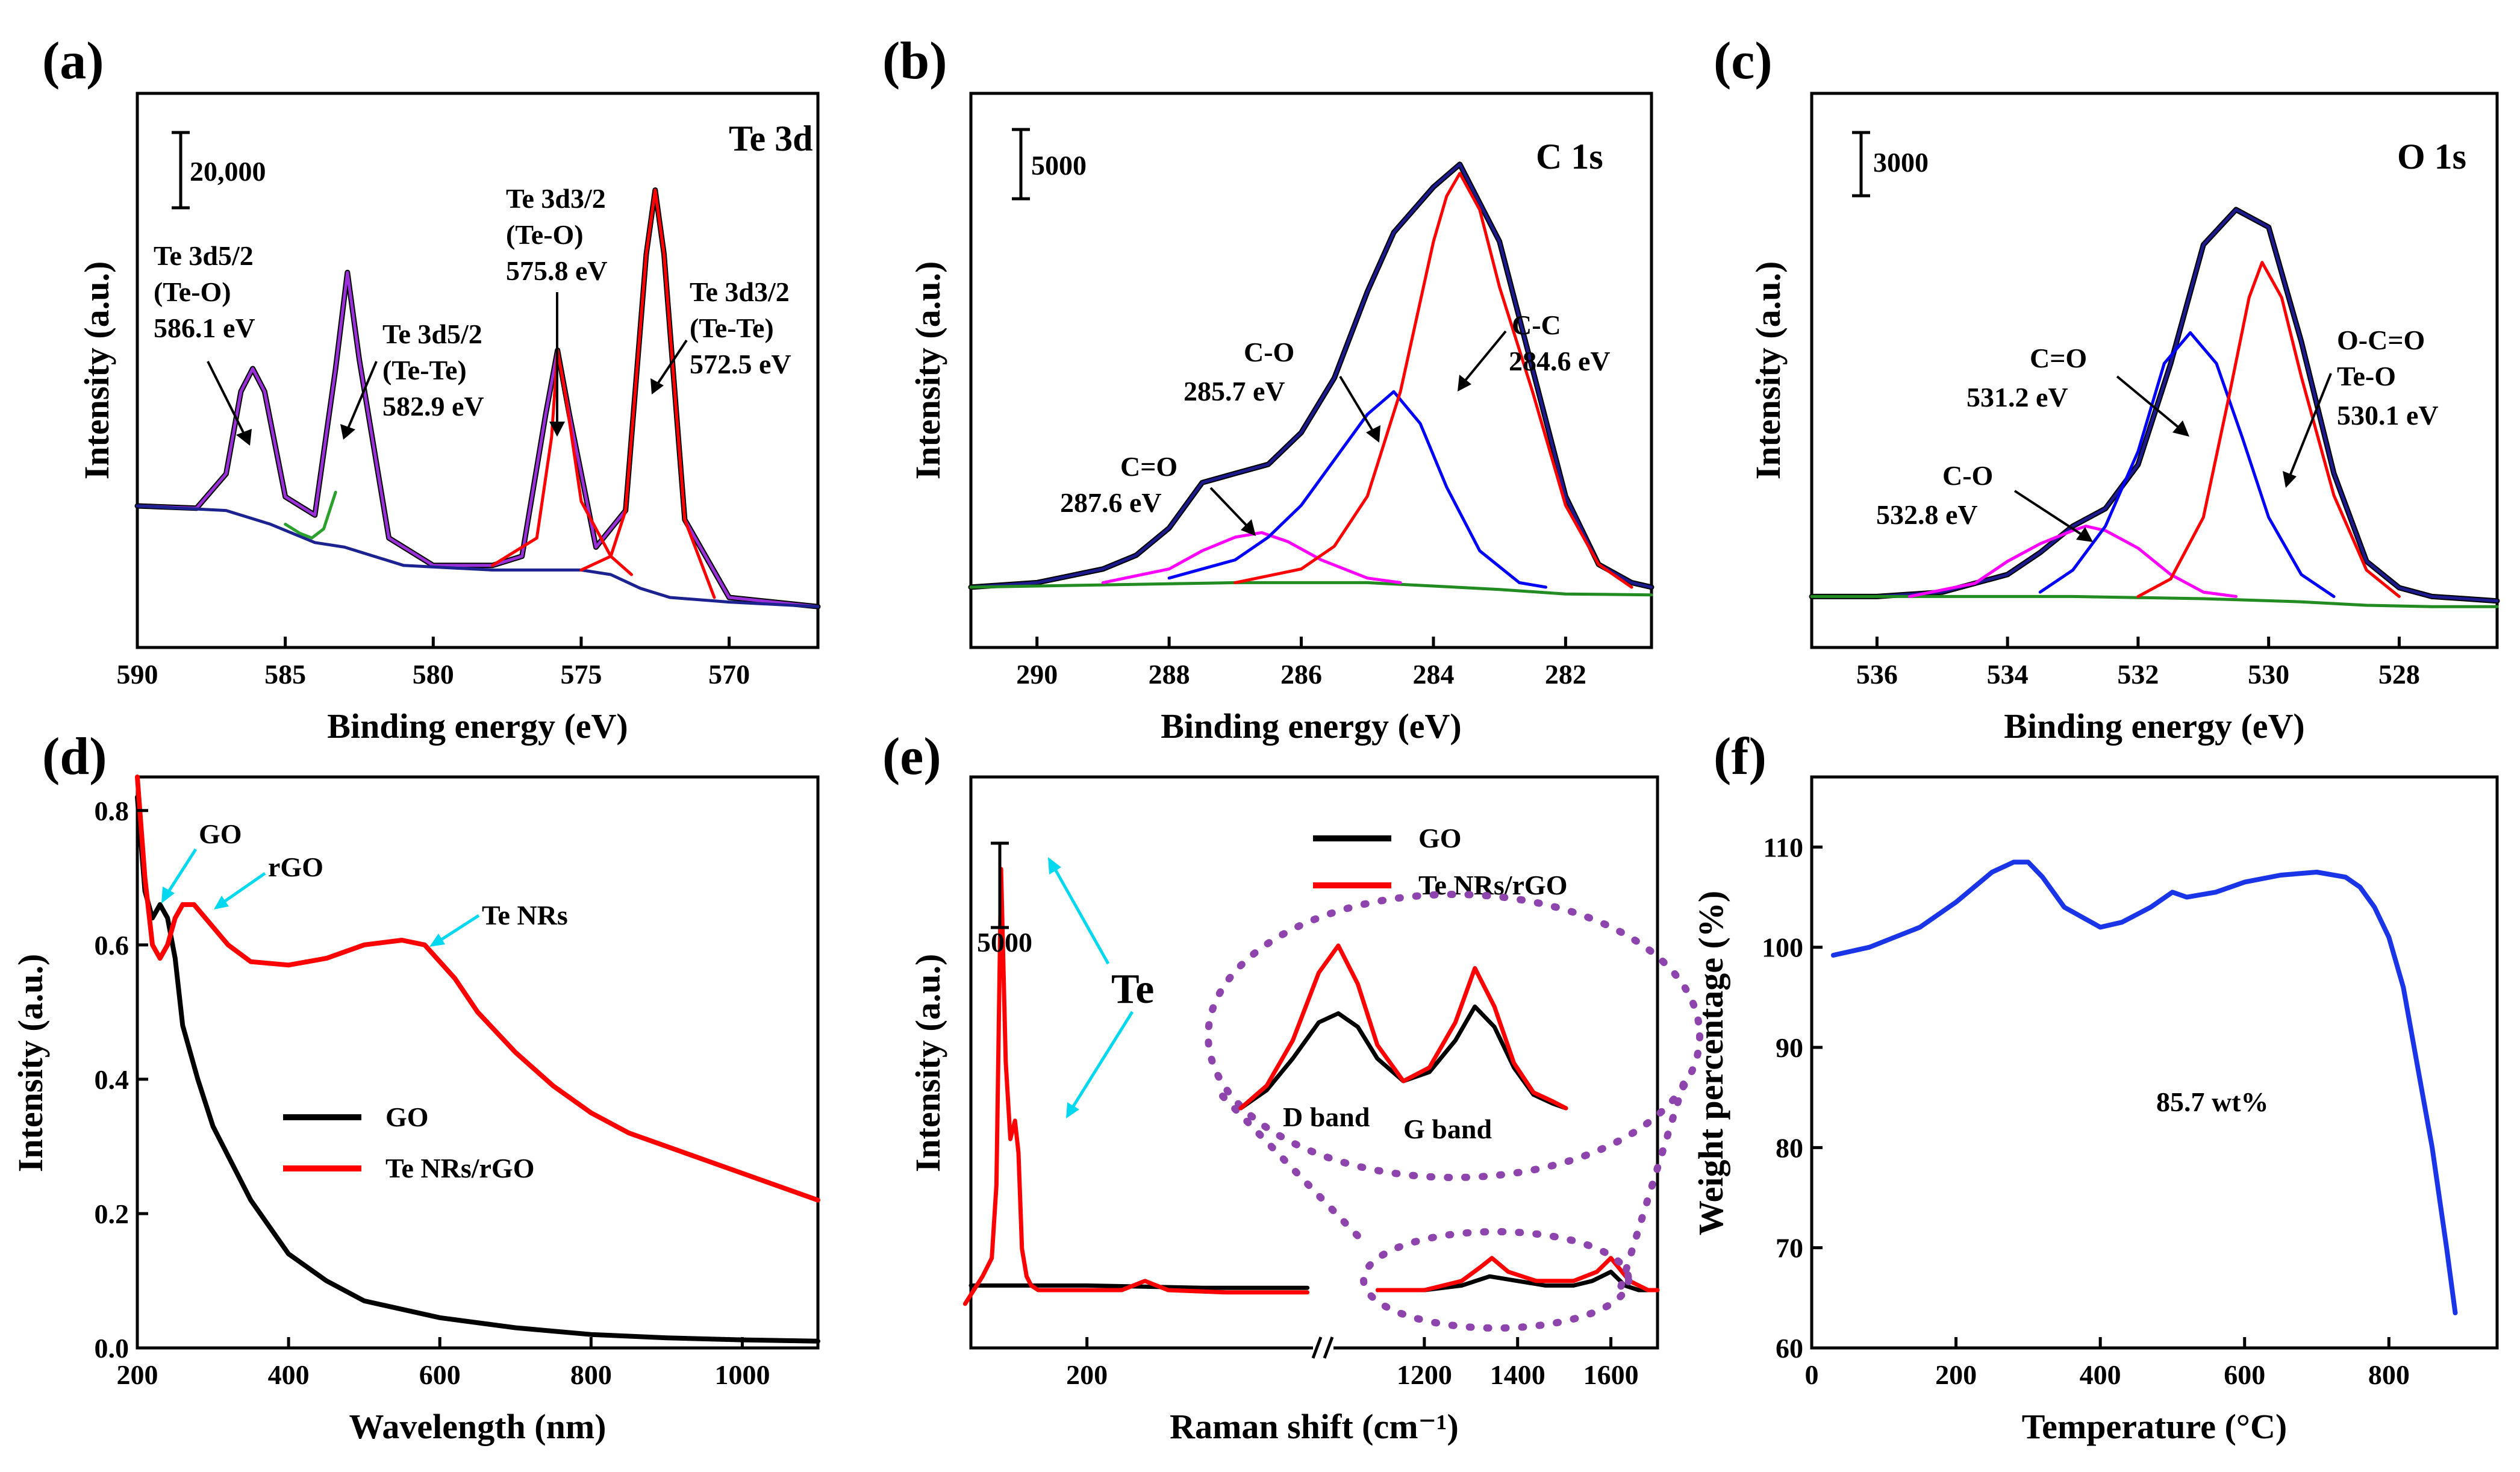 The width and height of the screenshot is (2520, 1472). What do you see at coordinates (556, 198) in the screenshot?
I see `annotation-te3d32-teo-a: Te 3d3/2` at bounding box center [556, 198].